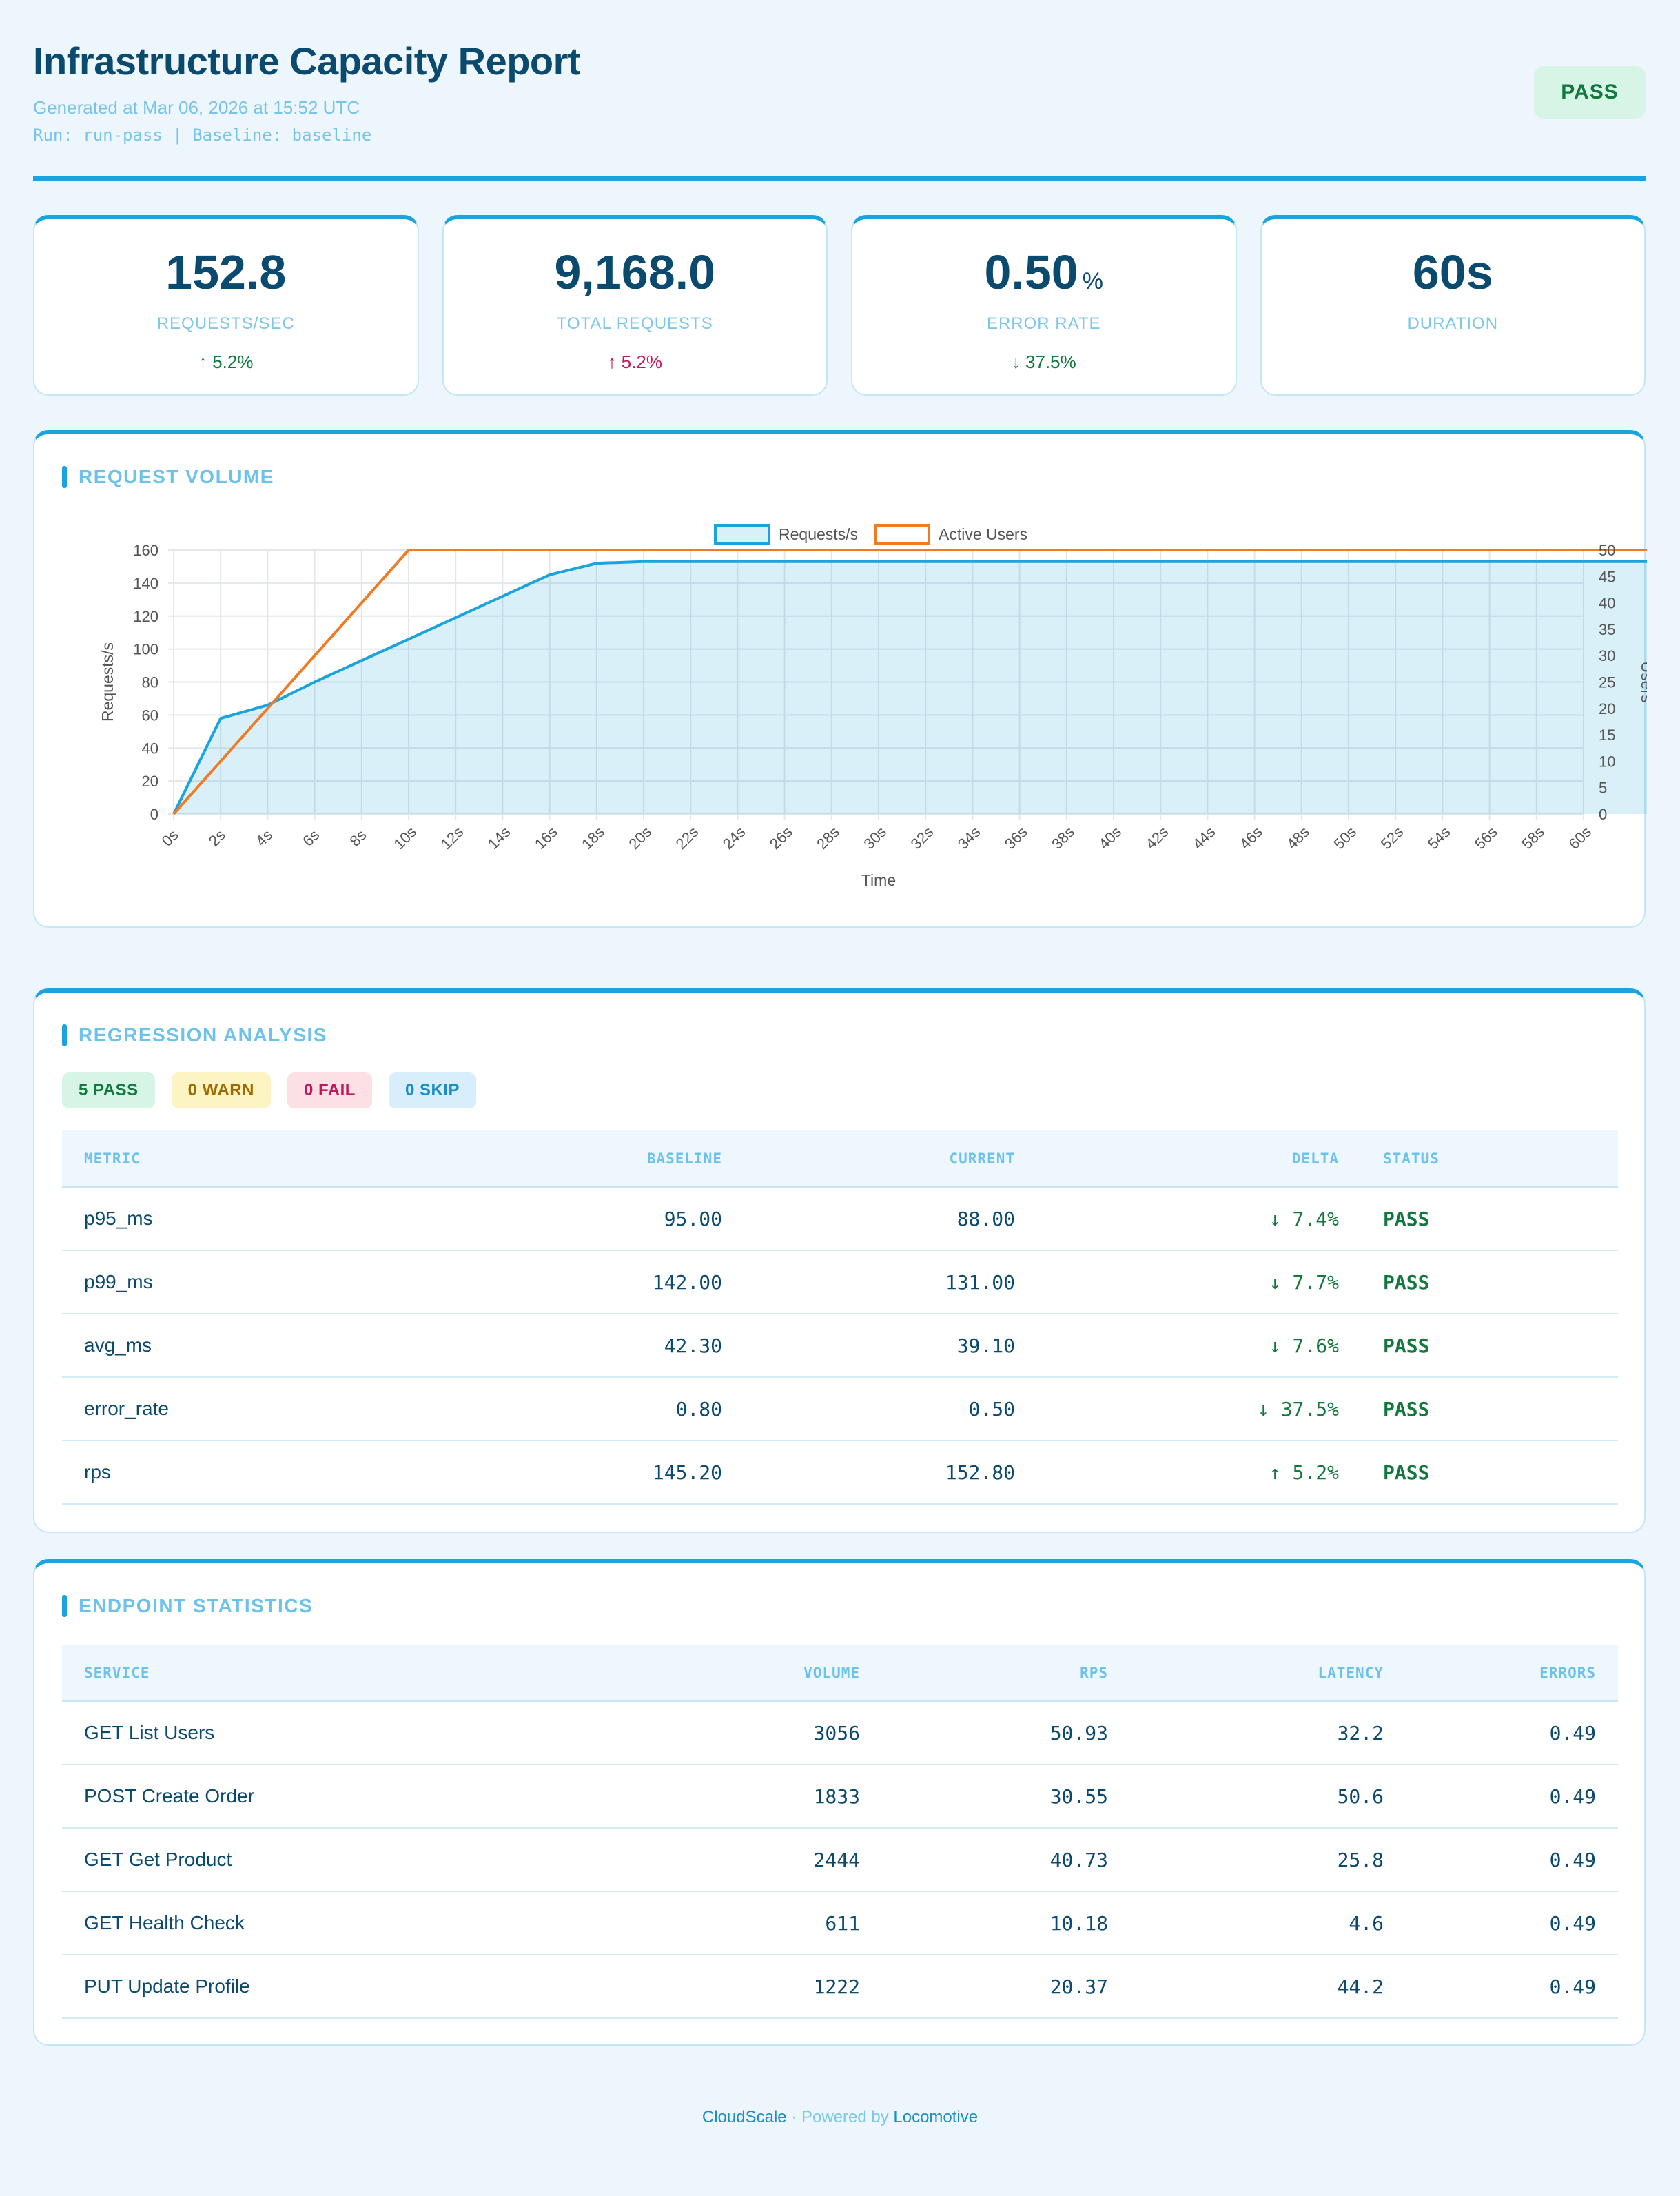 This screenshot has width=1680, height=2196. I want to click on column-header: LATENCY, so click(1268, 1673).